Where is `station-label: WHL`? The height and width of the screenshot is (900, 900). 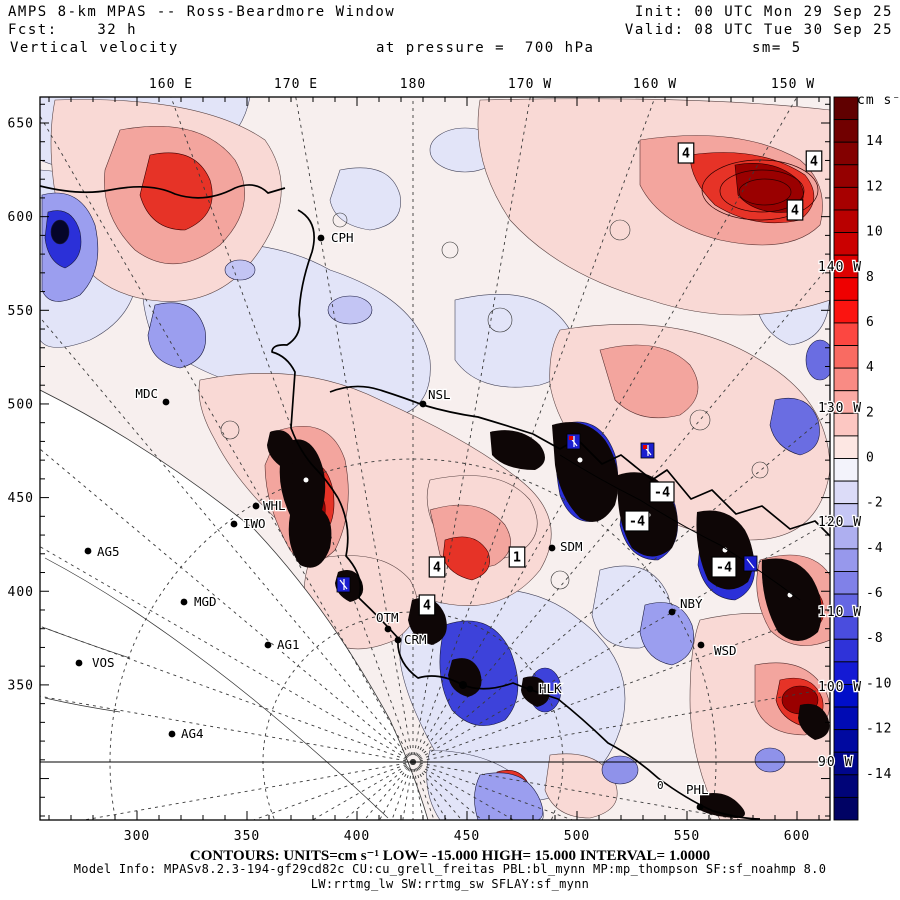
station-label: WHL is located at coordinates (274, 505).